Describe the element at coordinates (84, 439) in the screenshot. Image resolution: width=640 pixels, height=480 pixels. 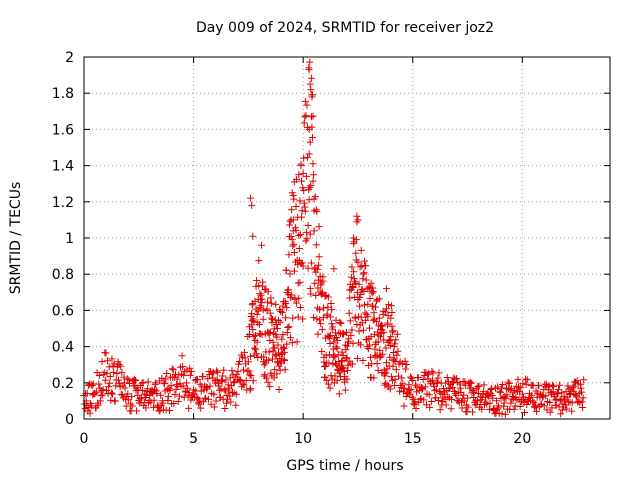
I see `x-tick-label: 0` at that location.